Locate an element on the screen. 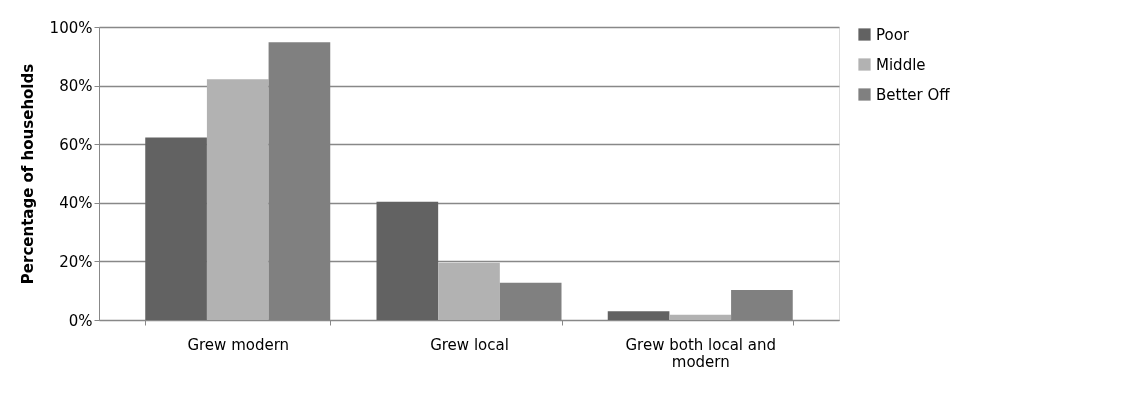 This screenshot has height=401, width=1136. y-axis-title: Percentage of households is located at coordinates (27, 174).